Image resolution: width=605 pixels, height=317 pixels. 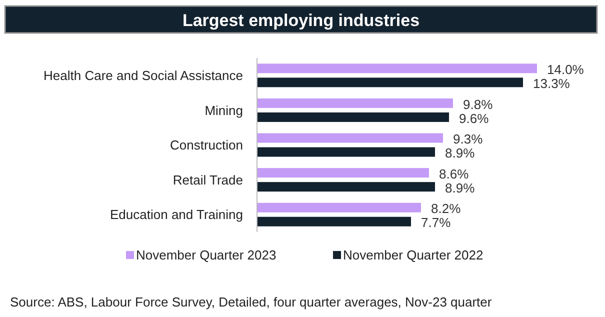 I want to click on y-tick-label: Health Care and Social Assistance, so click(x=143, y=75).